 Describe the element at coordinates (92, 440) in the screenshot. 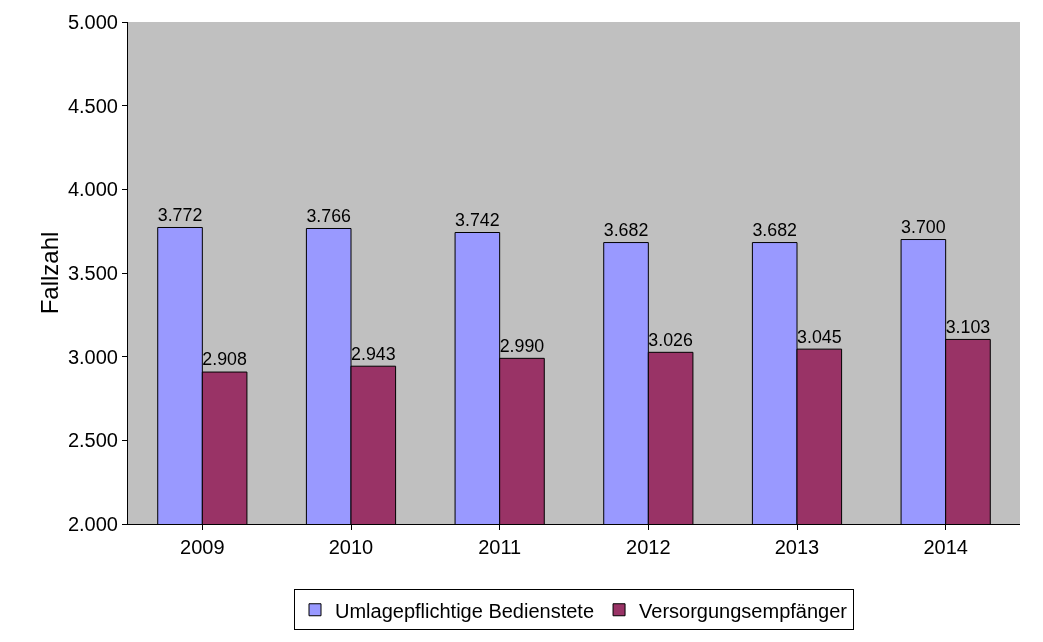

I see `y-tick-label: 2.500` at that location.